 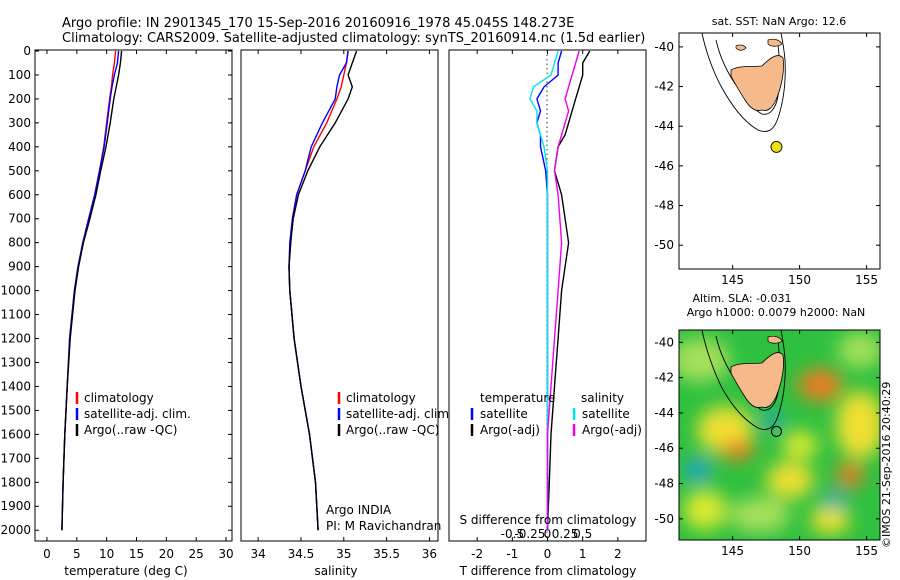 I want to click on depth-tick-label: 1900, so click(x=15, y=506).